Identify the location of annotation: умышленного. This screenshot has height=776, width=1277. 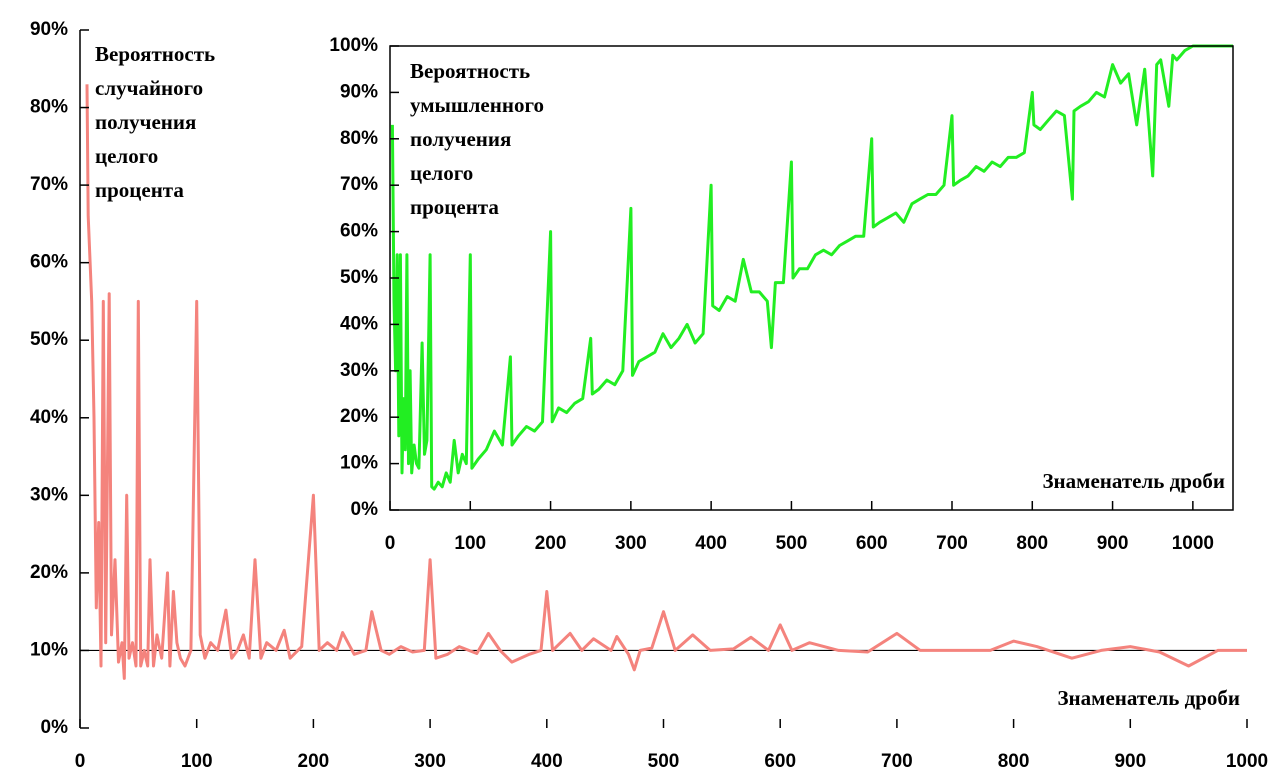
(477, 105).